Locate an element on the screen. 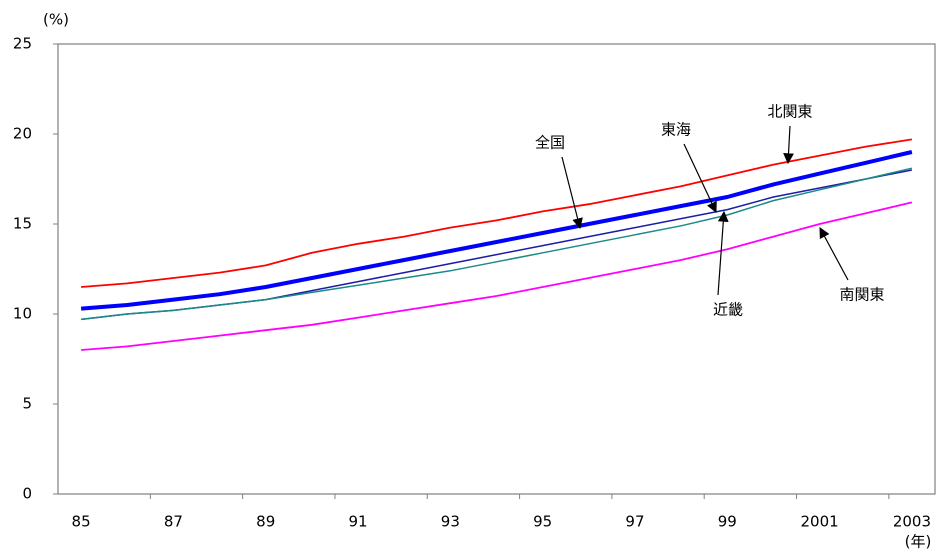 Image resolution: width=952 pixels, height=556 pixels. y-tick-label: 10 is located at coordinates (22, 314).